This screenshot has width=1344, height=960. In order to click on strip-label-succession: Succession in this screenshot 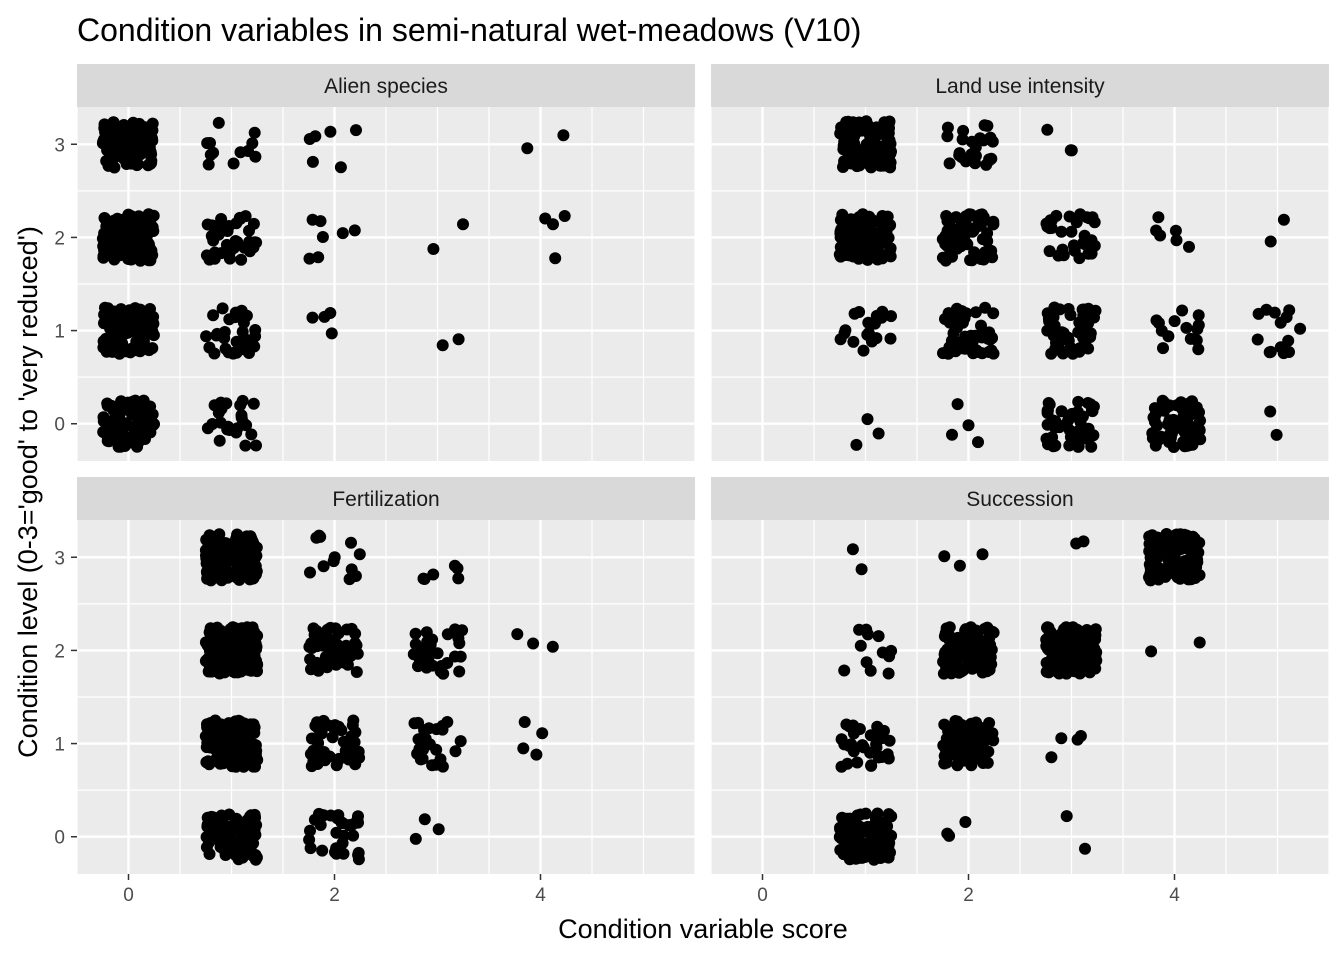, I will do `click(1019, 499)`.